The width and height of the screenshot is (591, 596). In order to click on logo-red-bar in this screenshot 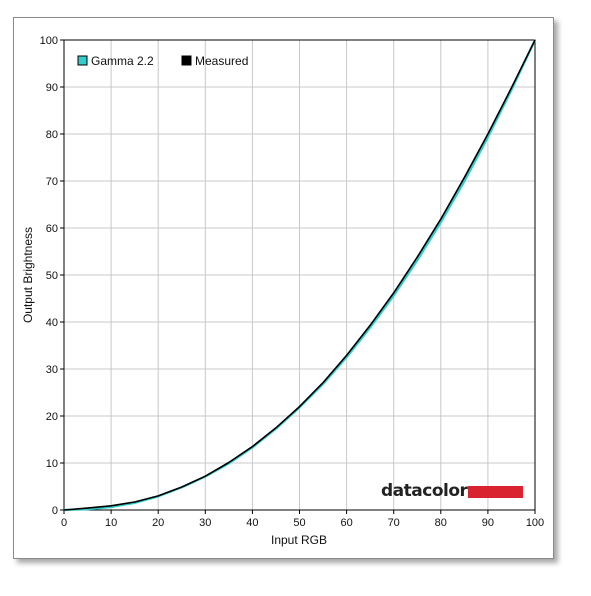, I will do `click(495, 492)`.